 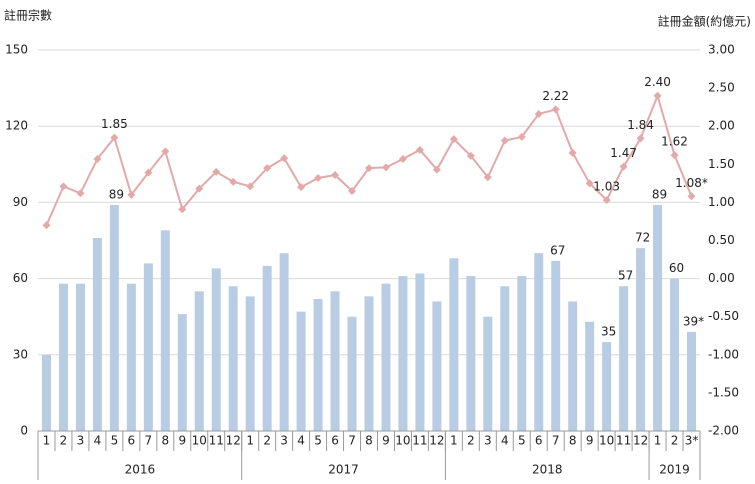 What do you see at coordinates (704, 21) in the screenshot?
I see `y2-axis-title: 註冊金額(約億元)` at bounding box center [704, 21].